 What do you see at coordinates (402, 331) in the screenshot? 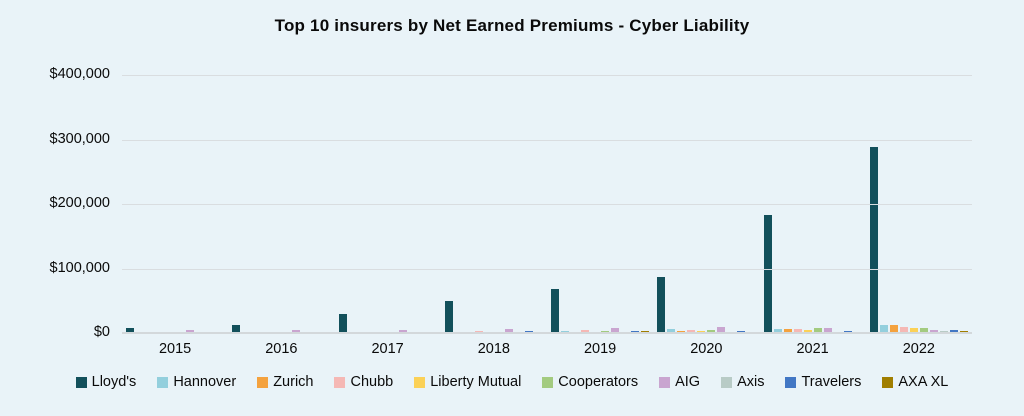
I see `bar-aig-2017` at bounding box center [402, 331].